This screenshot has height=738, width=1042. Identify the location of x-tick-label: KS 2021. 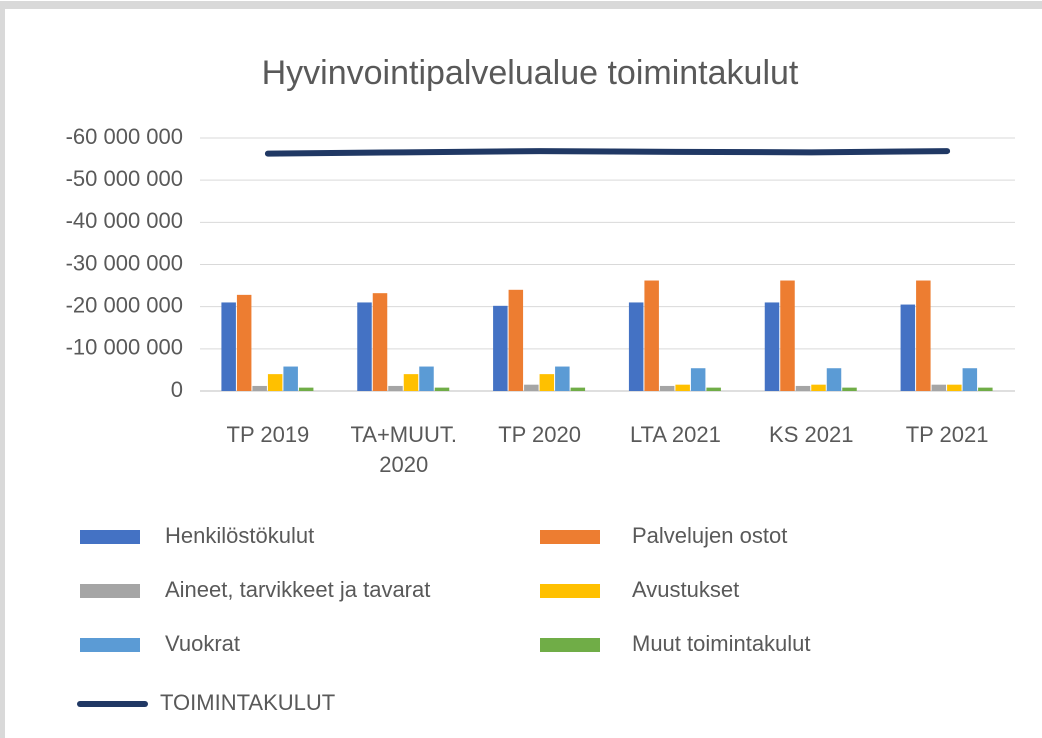
(811, 434).